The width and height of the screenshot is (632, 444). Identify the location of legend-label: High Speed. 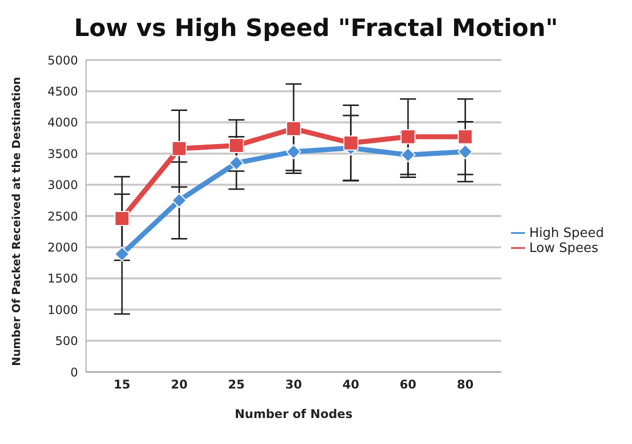
(566, 233).